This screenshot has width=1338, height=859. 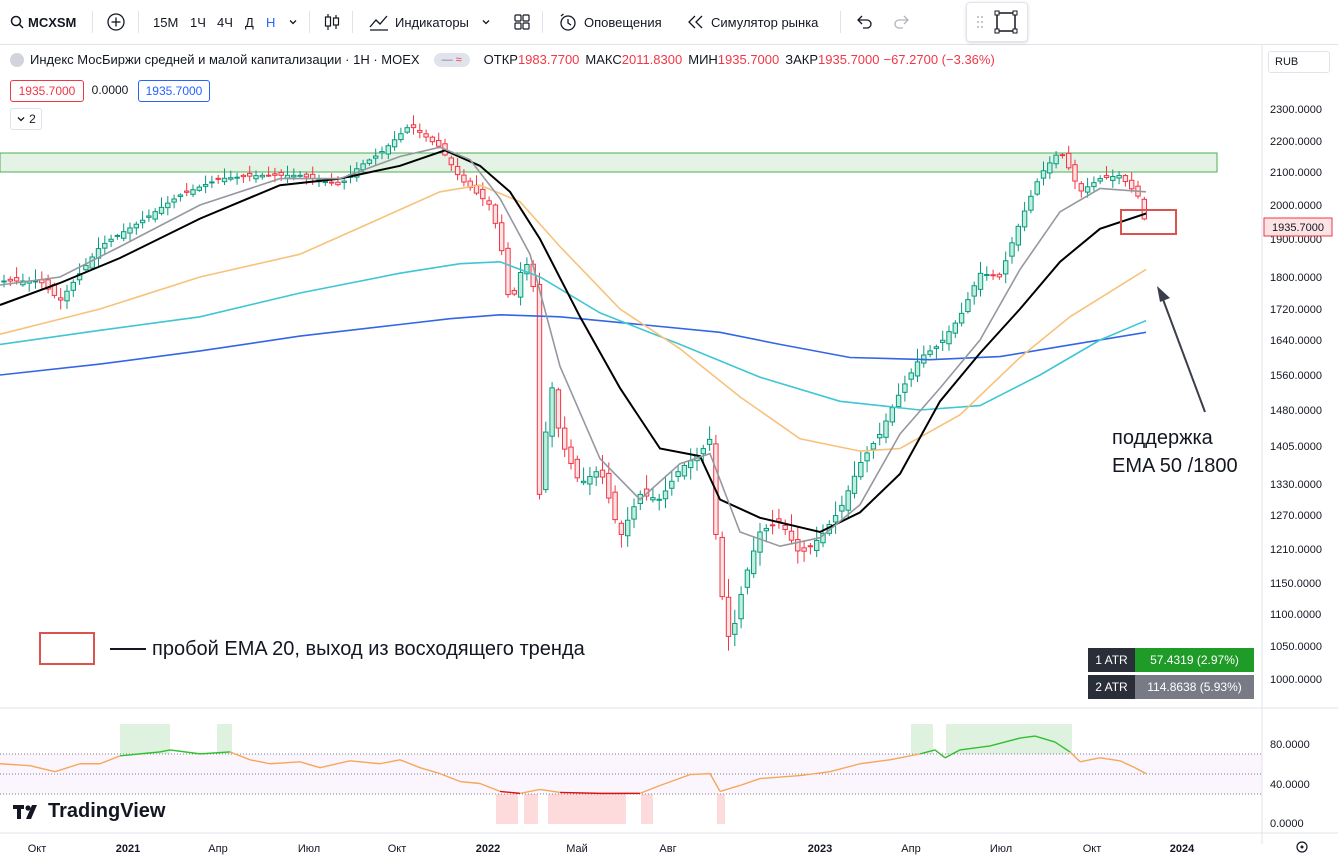 What do you see at coordinates (174, 91) in the screenshot?
I see `ask-box: 1935.7000` at bounding box center [174, 91].